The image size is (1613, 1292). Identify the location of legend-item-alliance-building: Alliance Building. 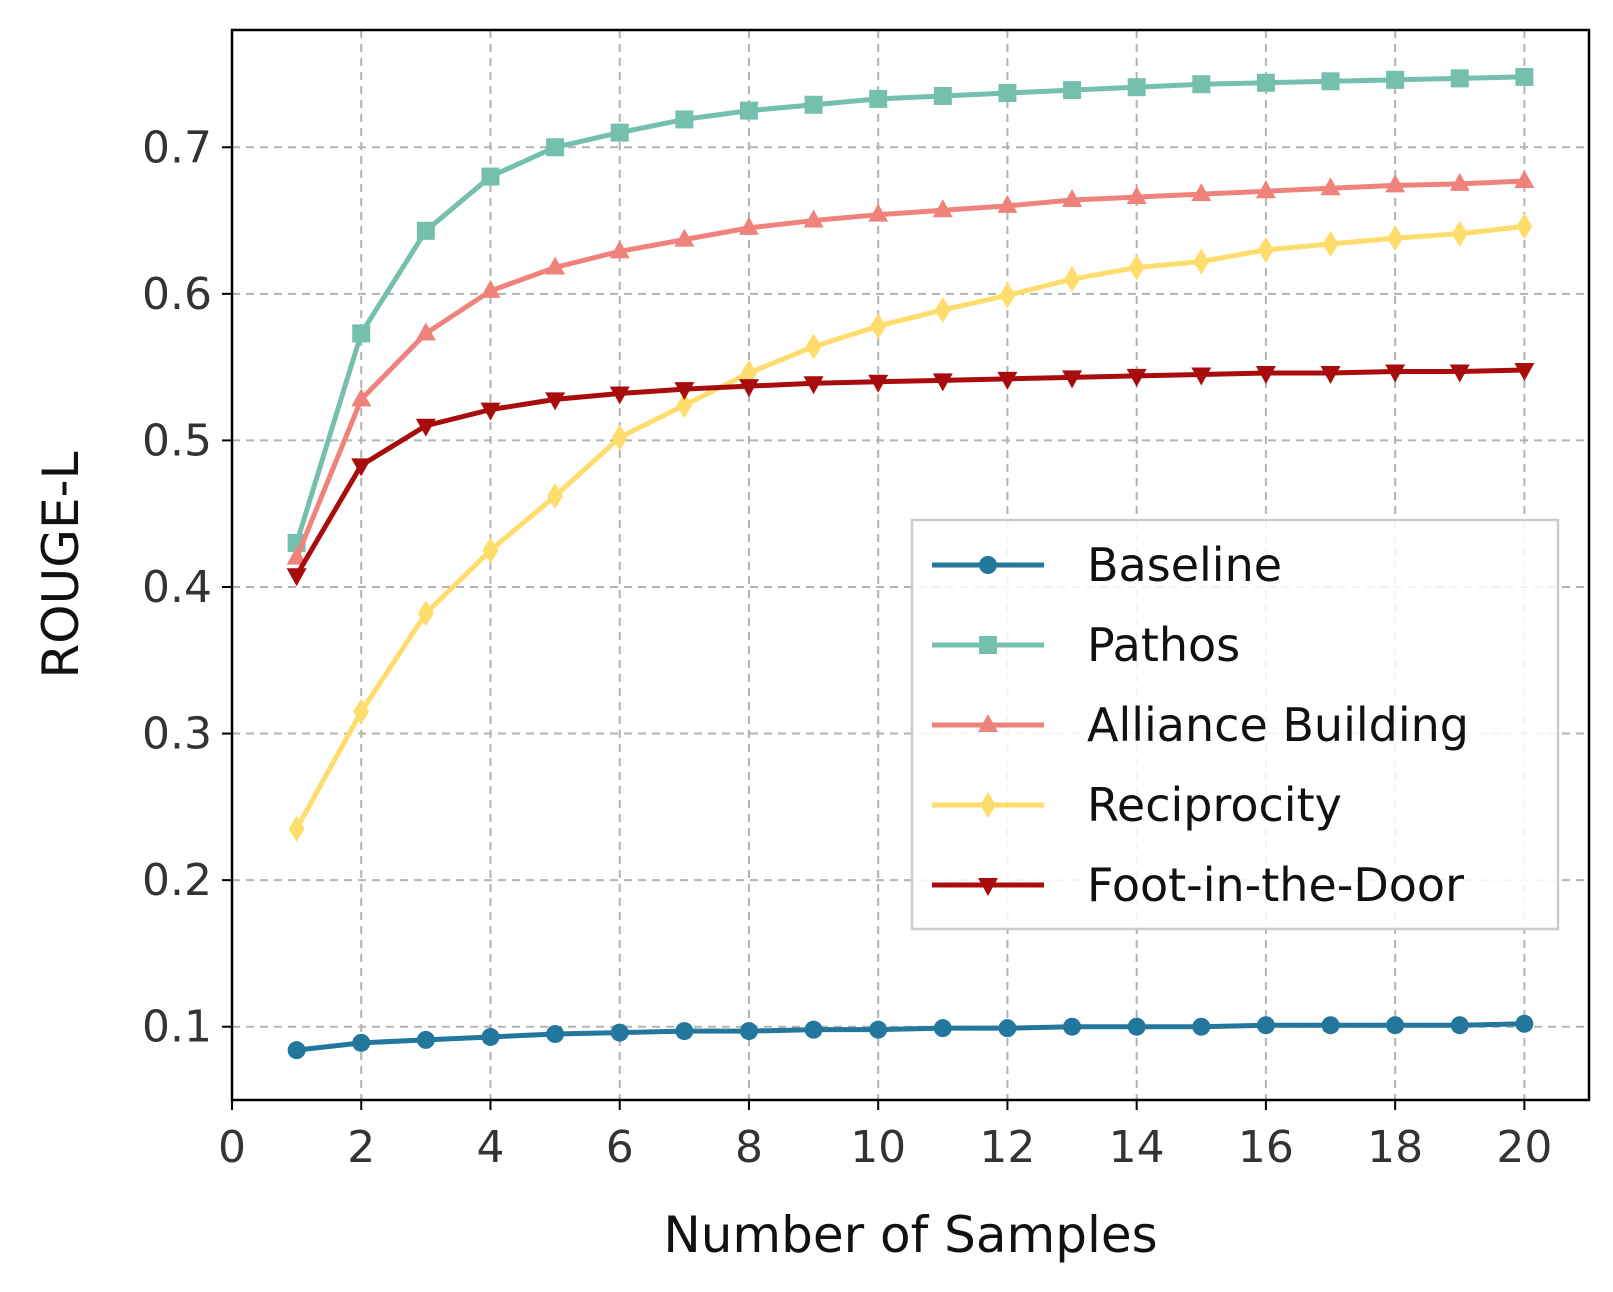
(1200, 725).